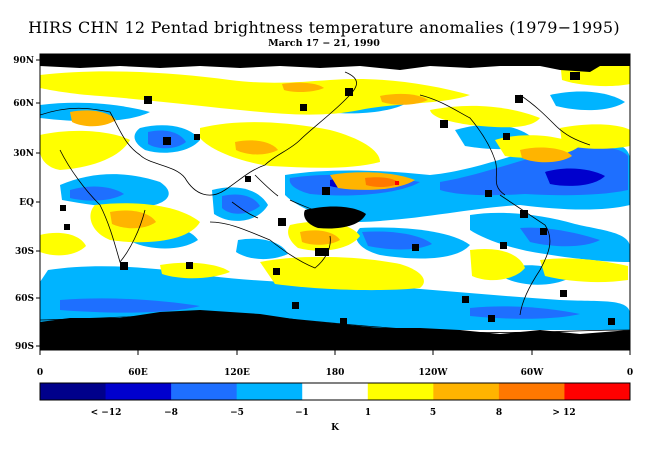 This screenshot has width=648, height=468. I want to click on lat-label-30n: 30N, so click(23, 154).